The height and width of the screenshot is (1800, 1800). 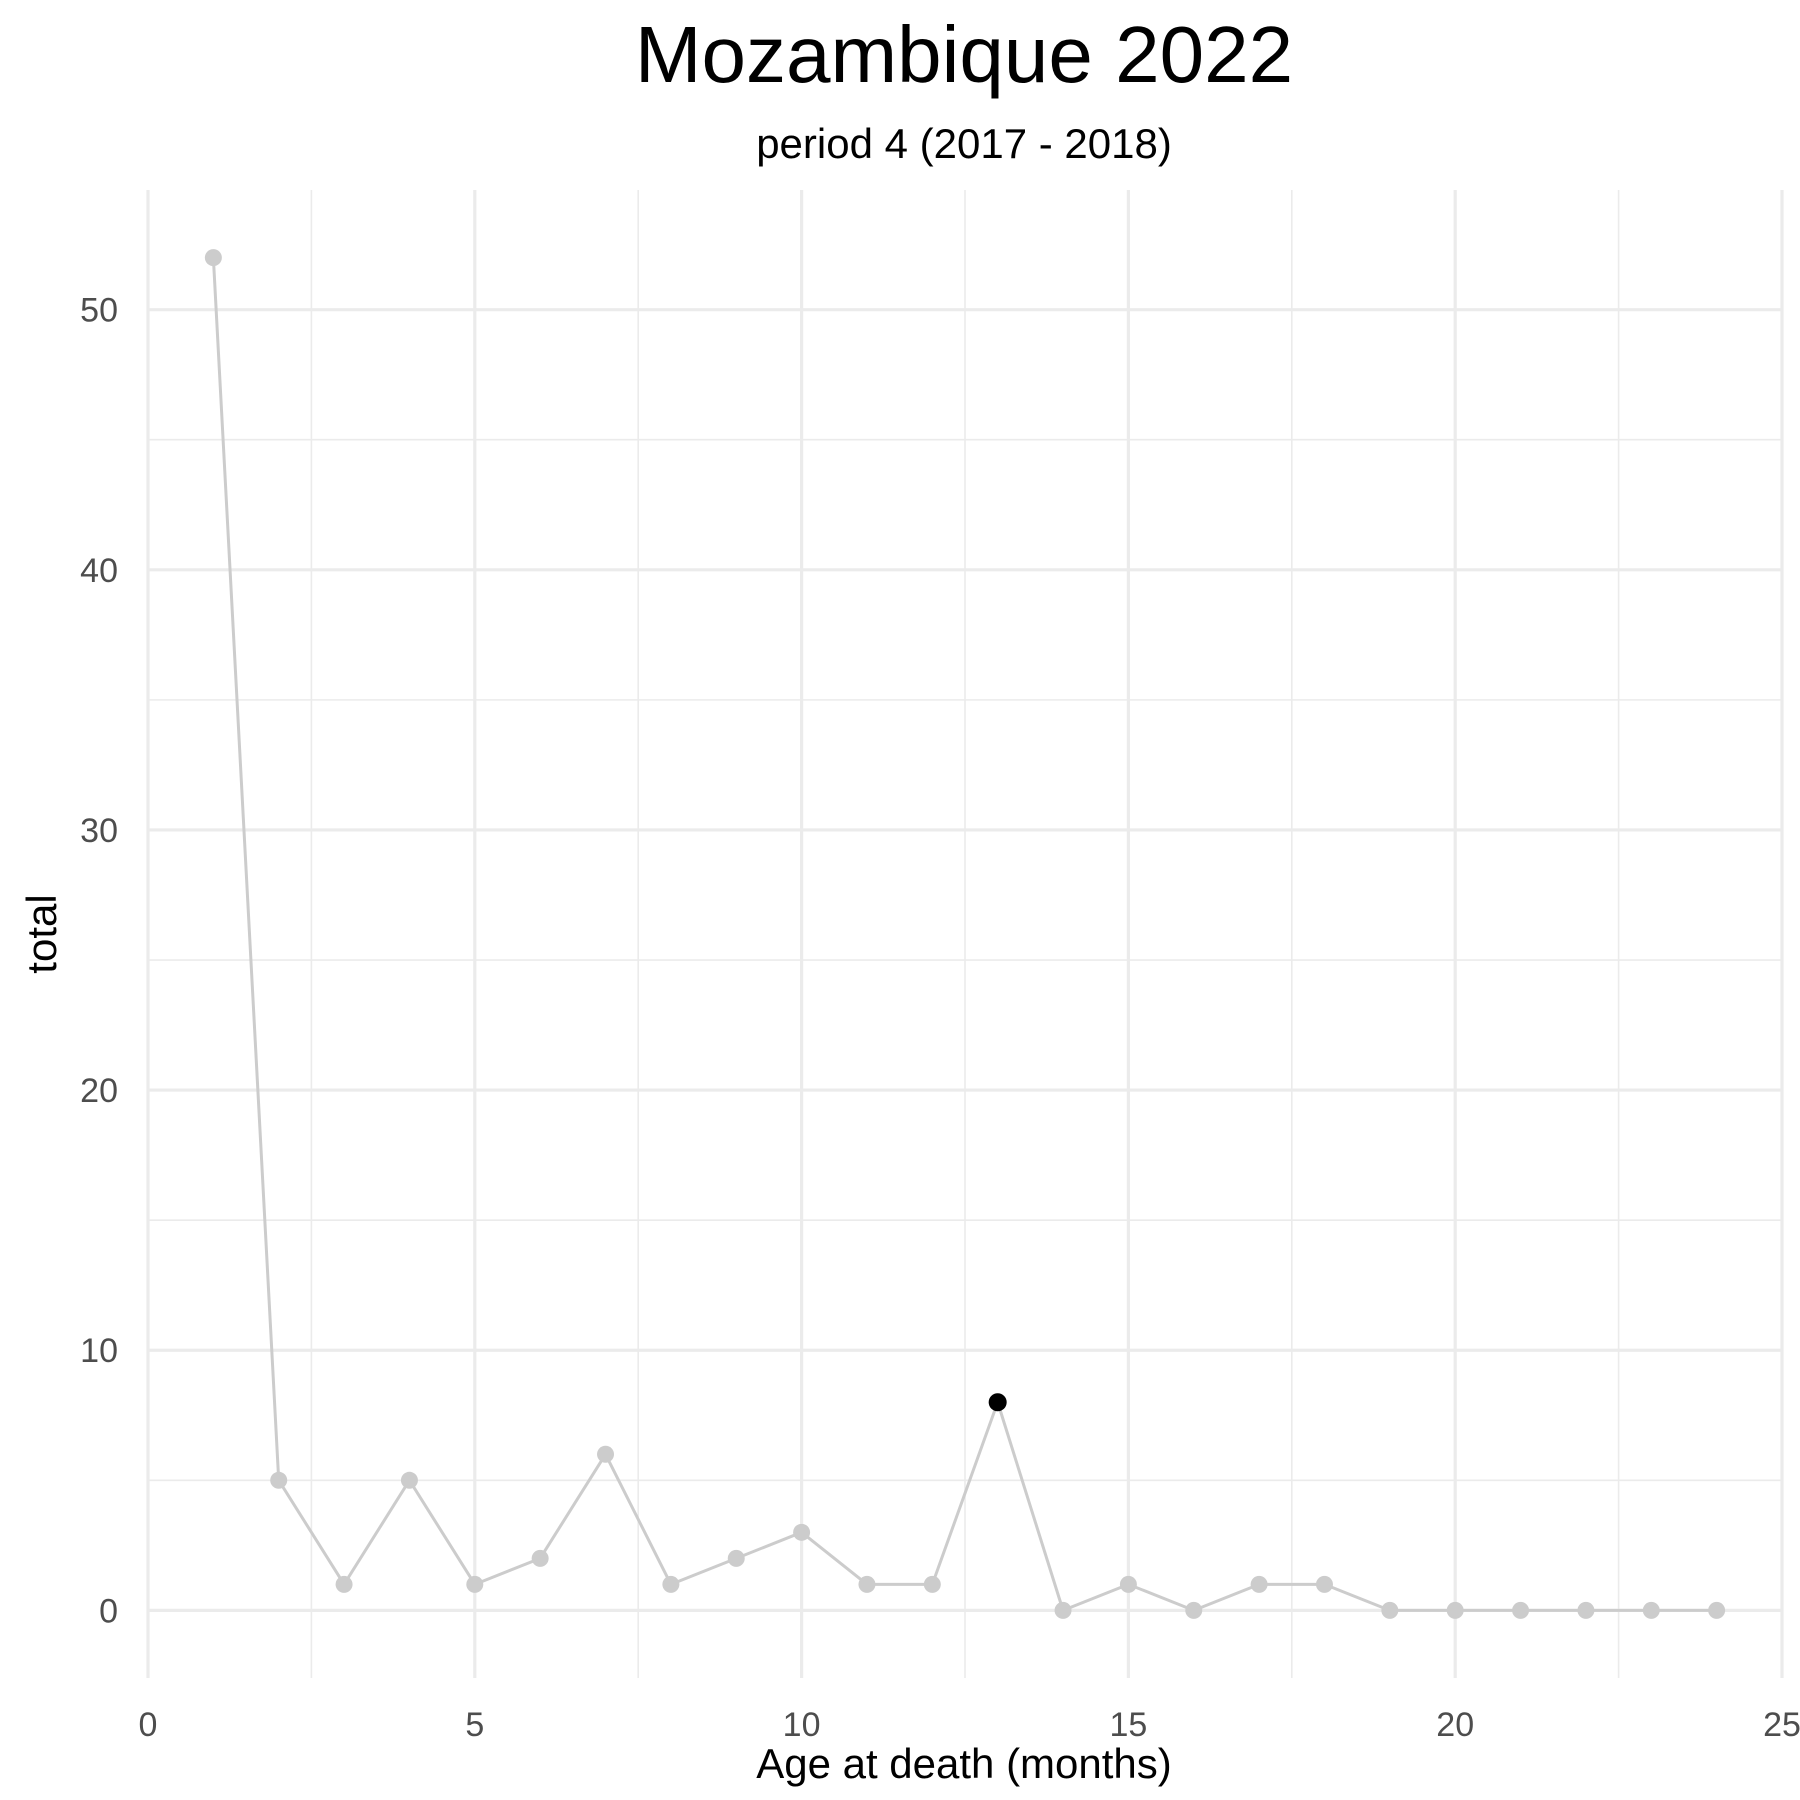 I want to click on x-axis-title: Age at death (months), so click(x=964, y=1763).